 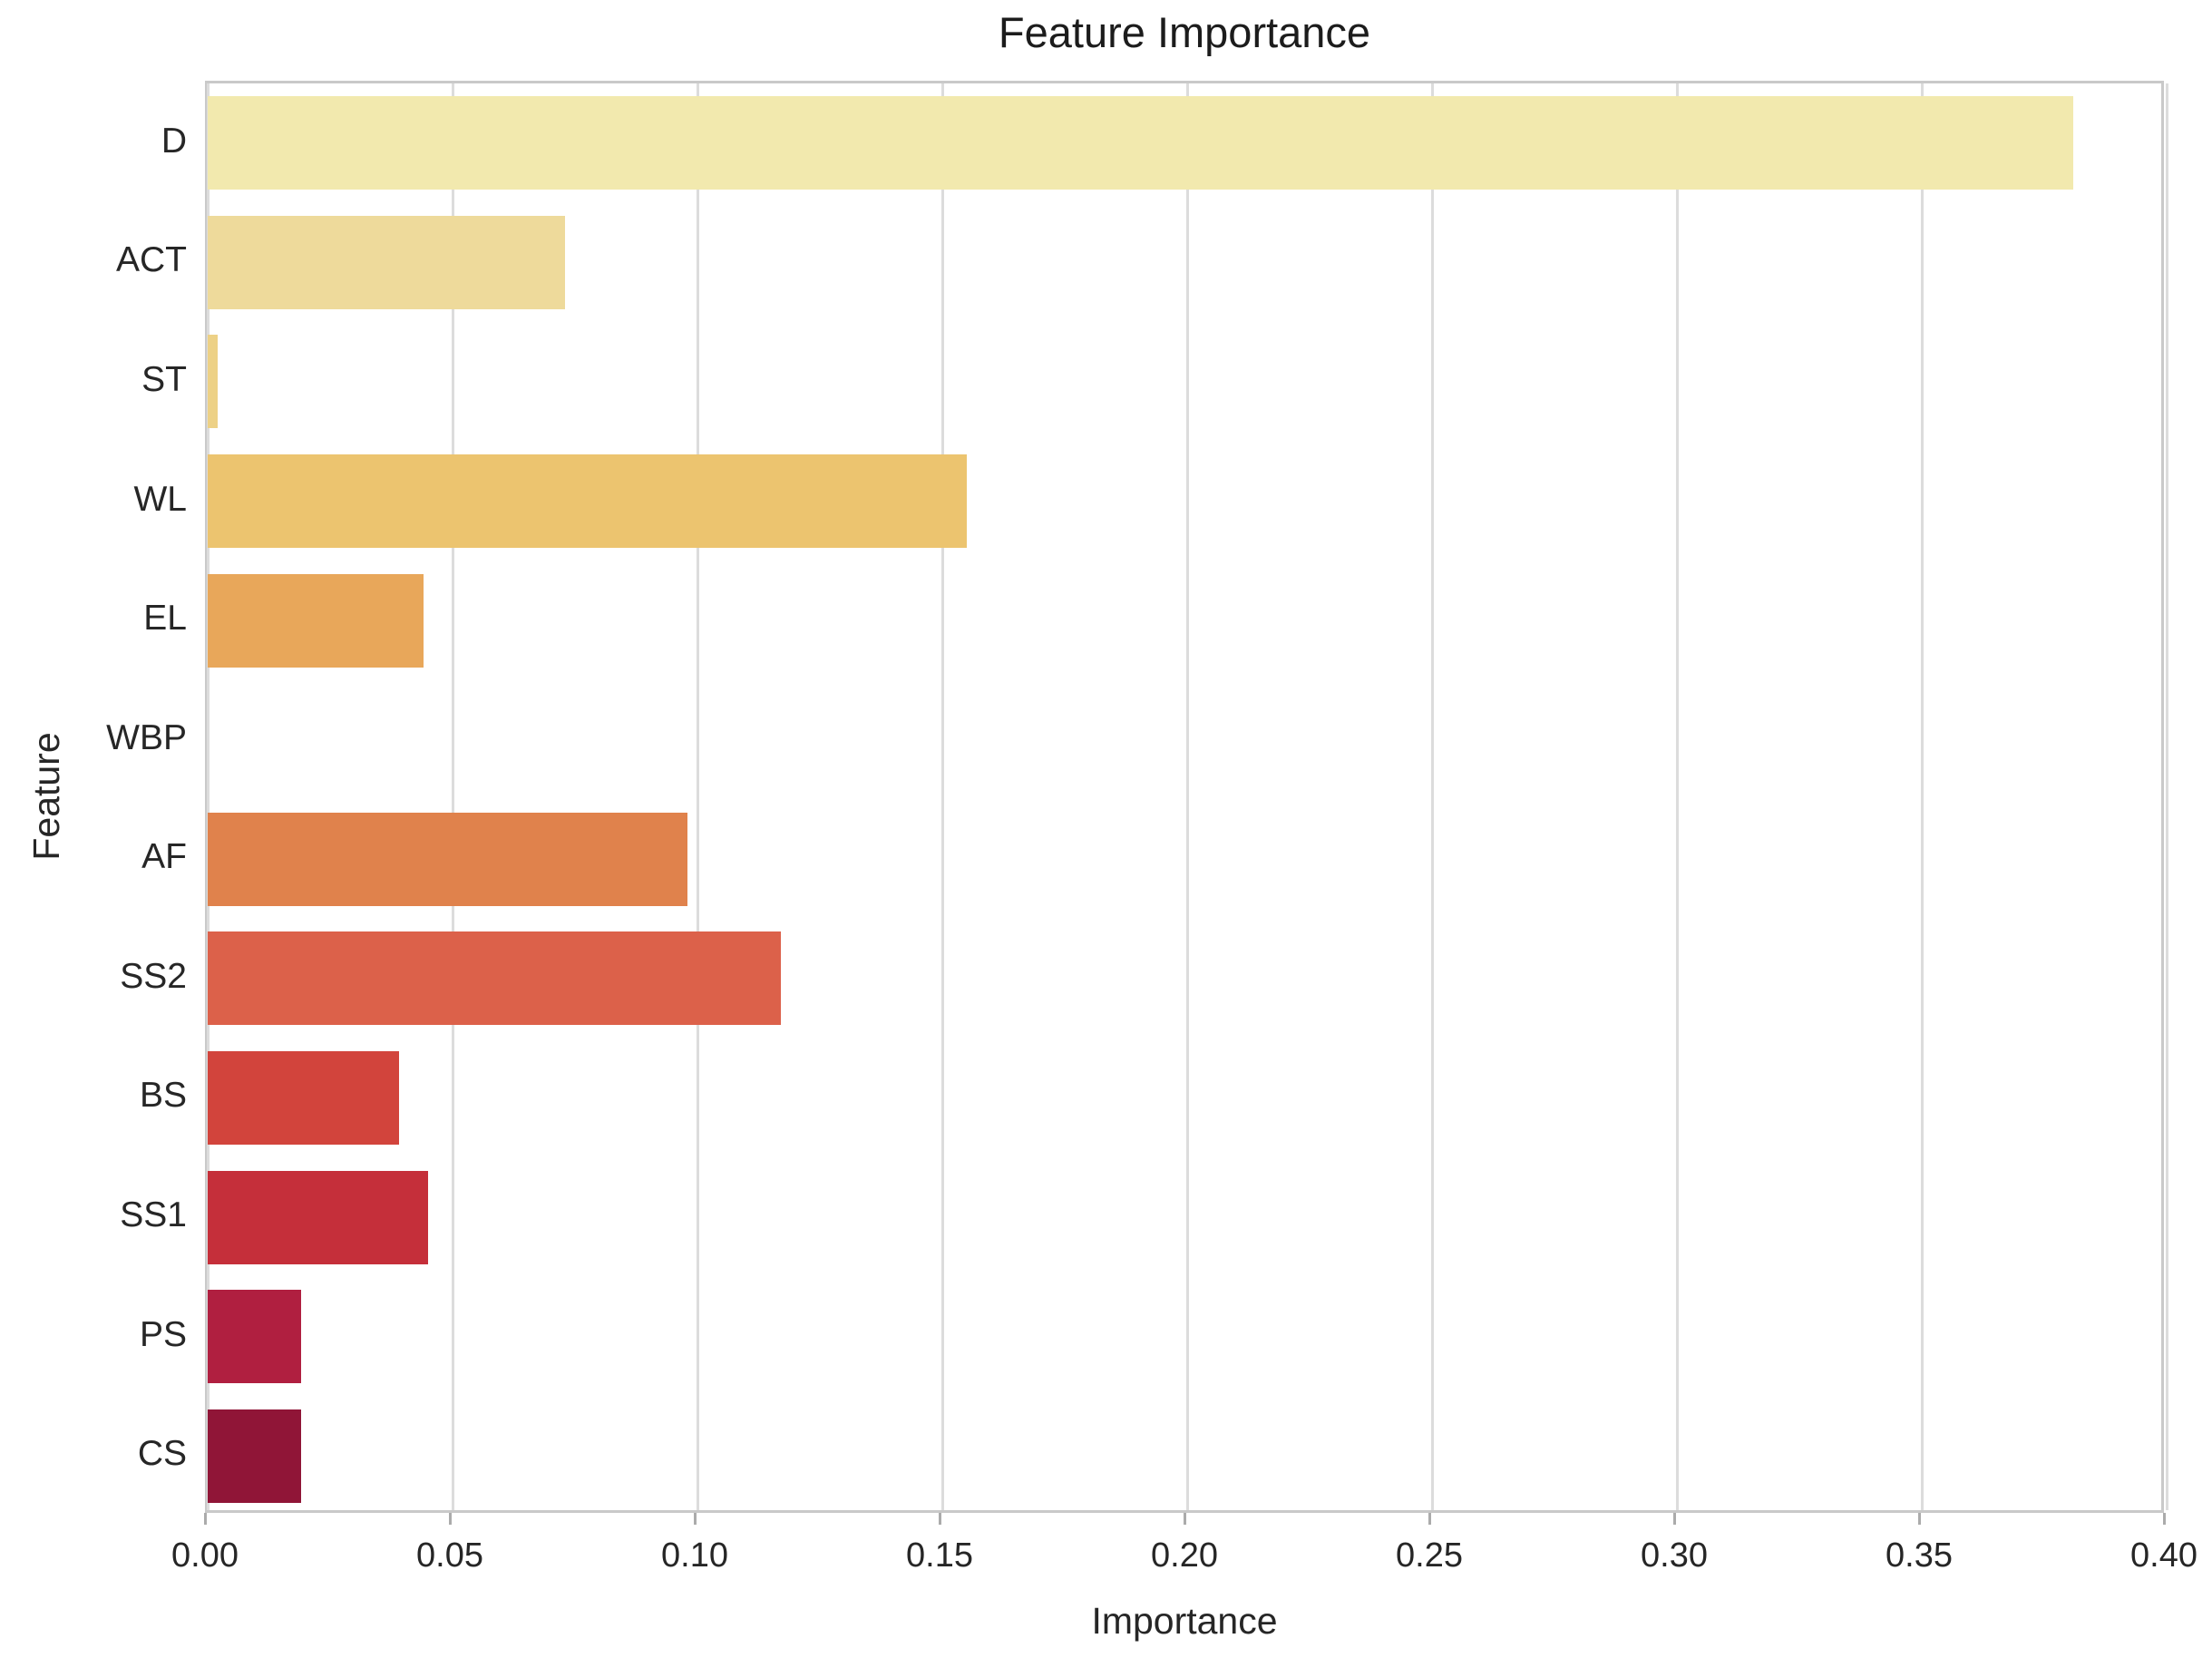 What do you see at coordinates (213, 381) in the screenshot?
I see `bar-ST` at bounding box center [213, 381].